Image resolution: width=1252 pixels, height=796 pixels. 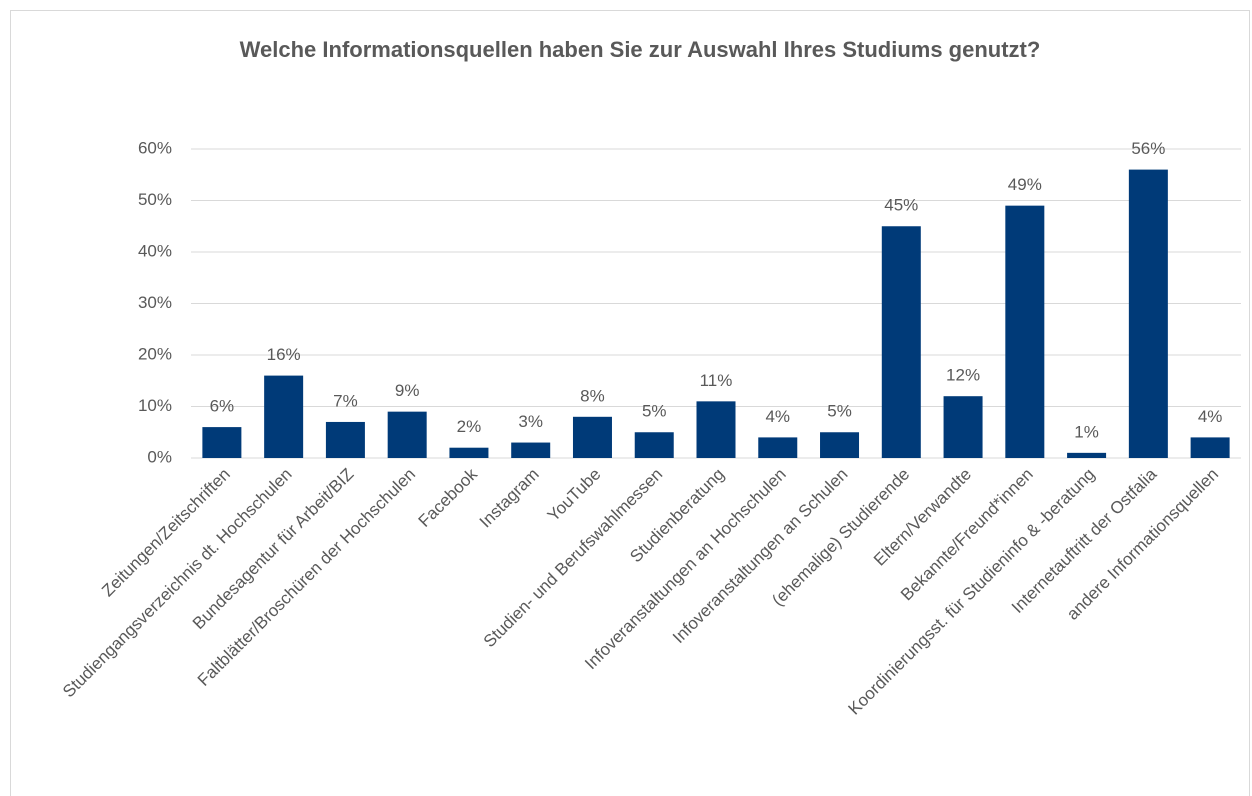 What do you see at coordinates (177, 583) in the screenshot?
I see `x-tick-label: Studiengangsverzeichnis dt. Hochschulen` at bounding box center [177, 583].